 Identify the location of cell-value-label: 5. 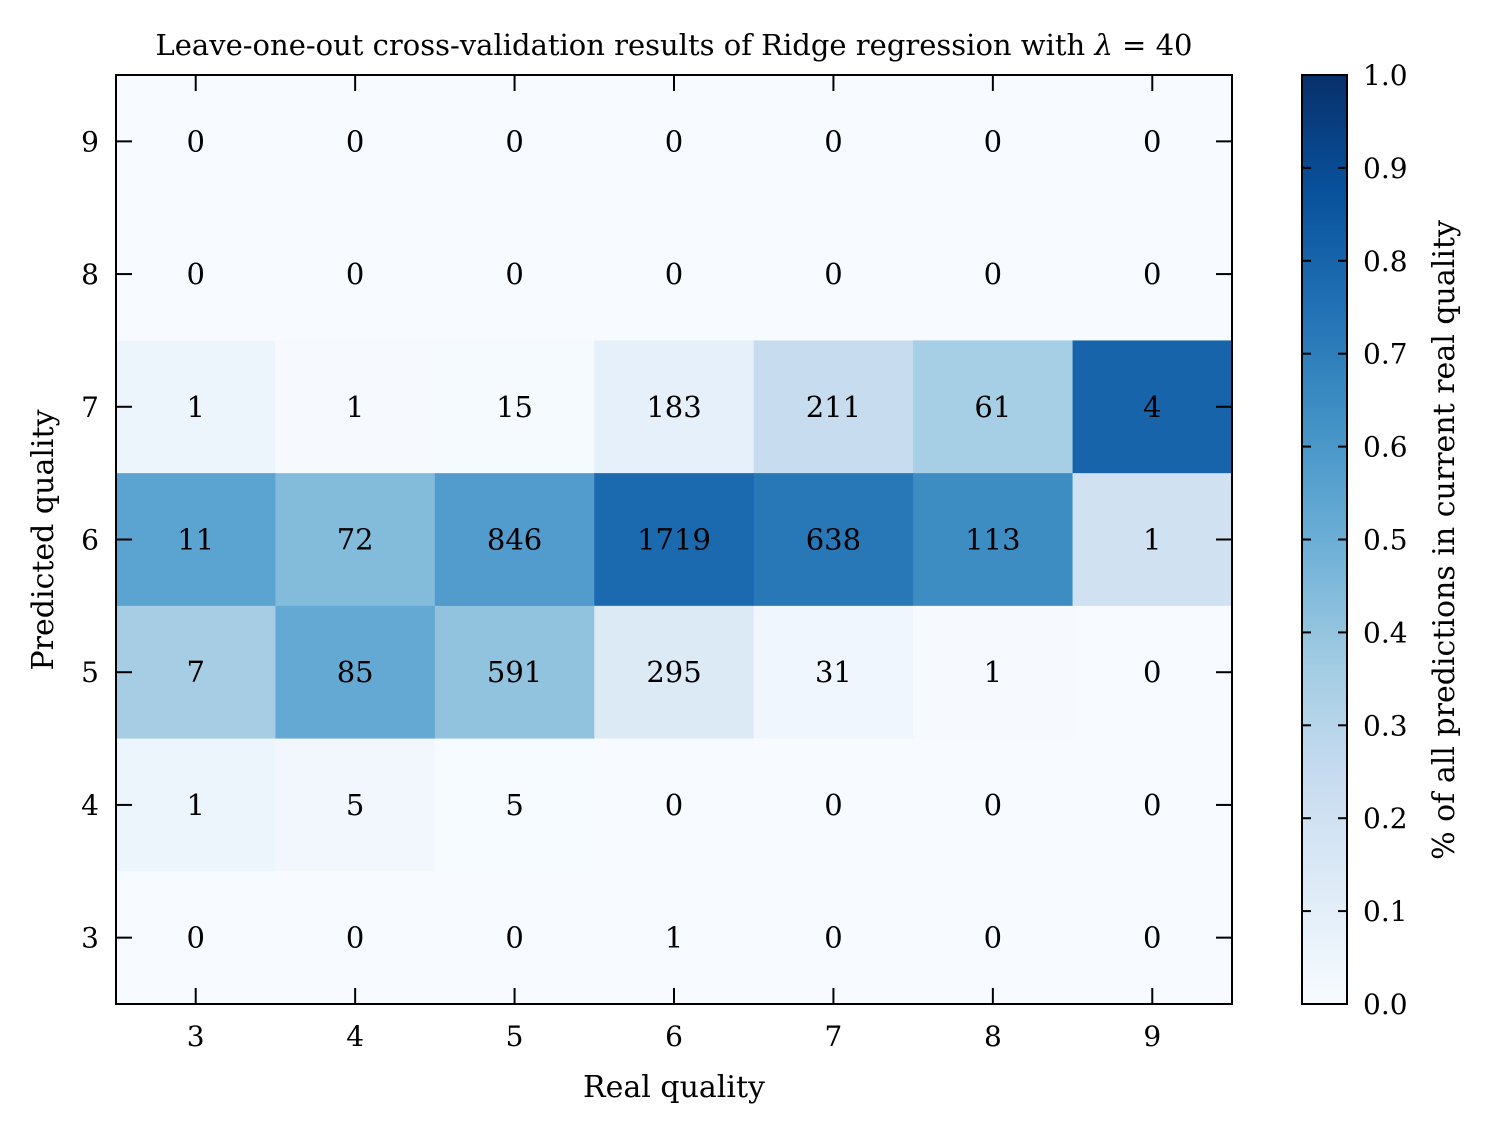
(355, 805).